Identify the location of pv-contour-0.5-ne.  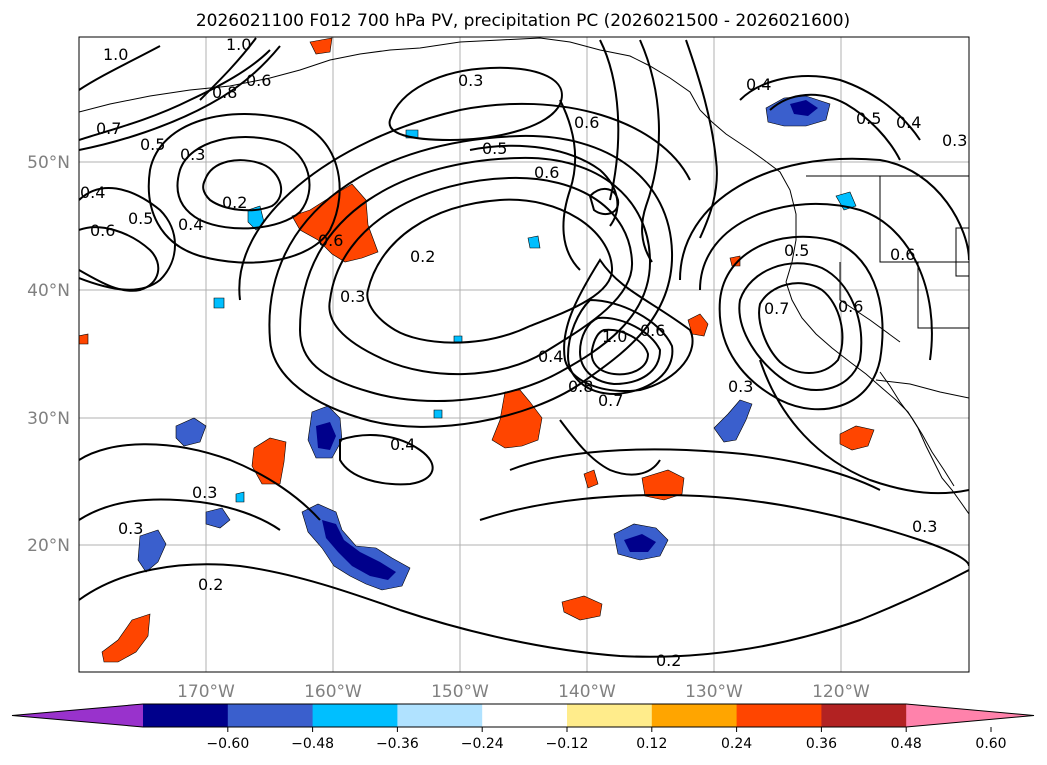
(835, 127).